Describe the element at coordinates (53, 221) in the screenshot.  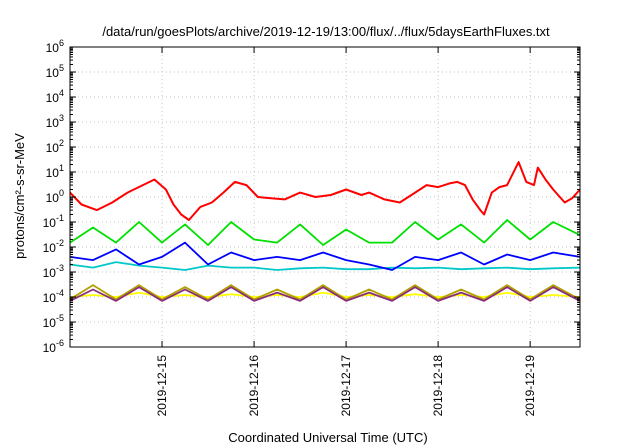
I see `y-tick-label: 10⁻¹` at that location.